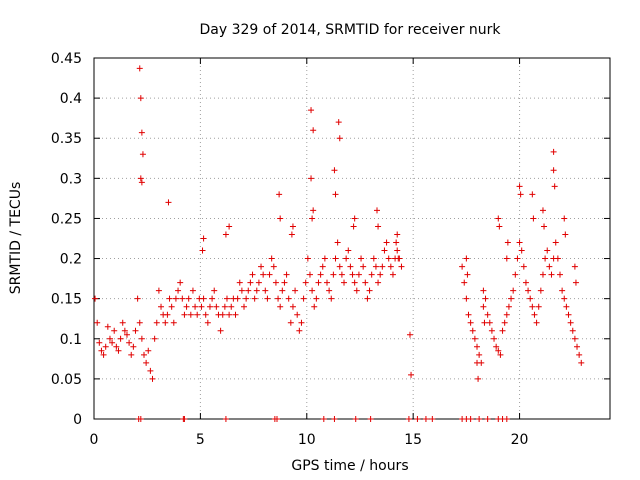  I want to click on y-tick-label: 0.45, so click(66, 59).